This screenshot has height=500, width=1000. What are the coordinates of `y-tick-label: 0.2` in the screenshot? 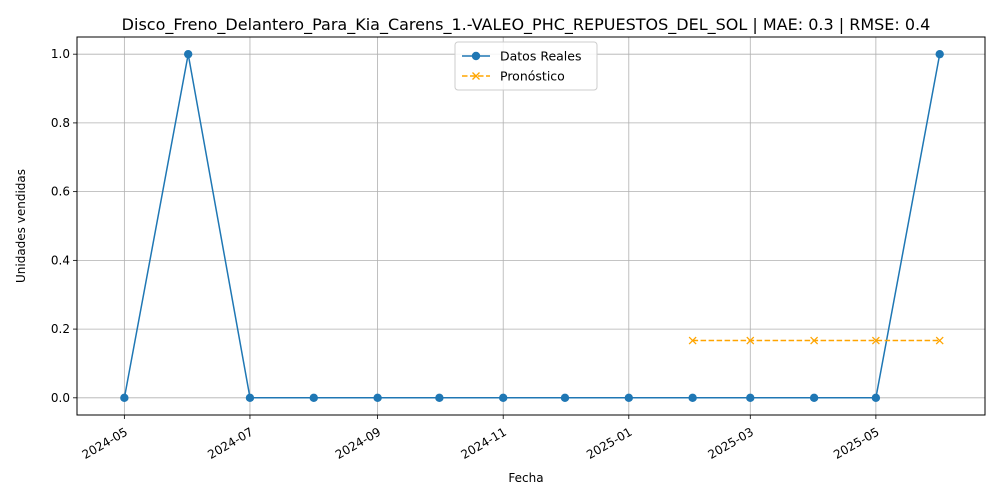 It's located at (60, 329).